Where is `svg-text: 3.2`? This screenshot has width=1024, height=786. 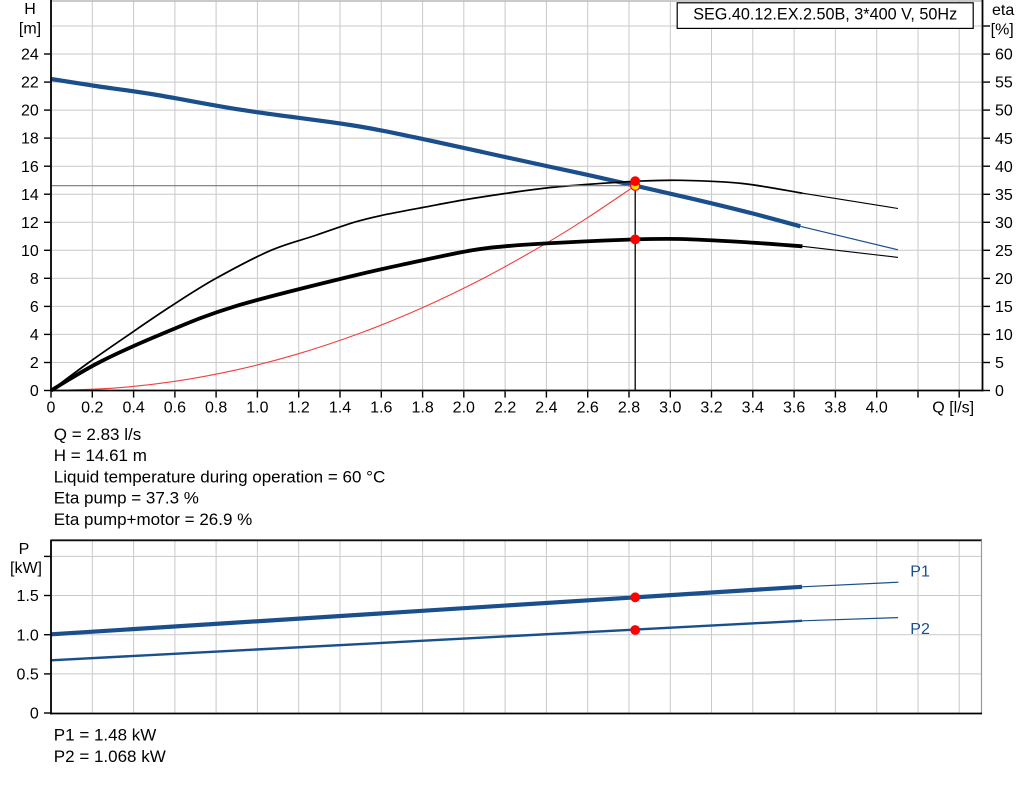
svg-text: 3.2 is located at coordinates (711, 407).